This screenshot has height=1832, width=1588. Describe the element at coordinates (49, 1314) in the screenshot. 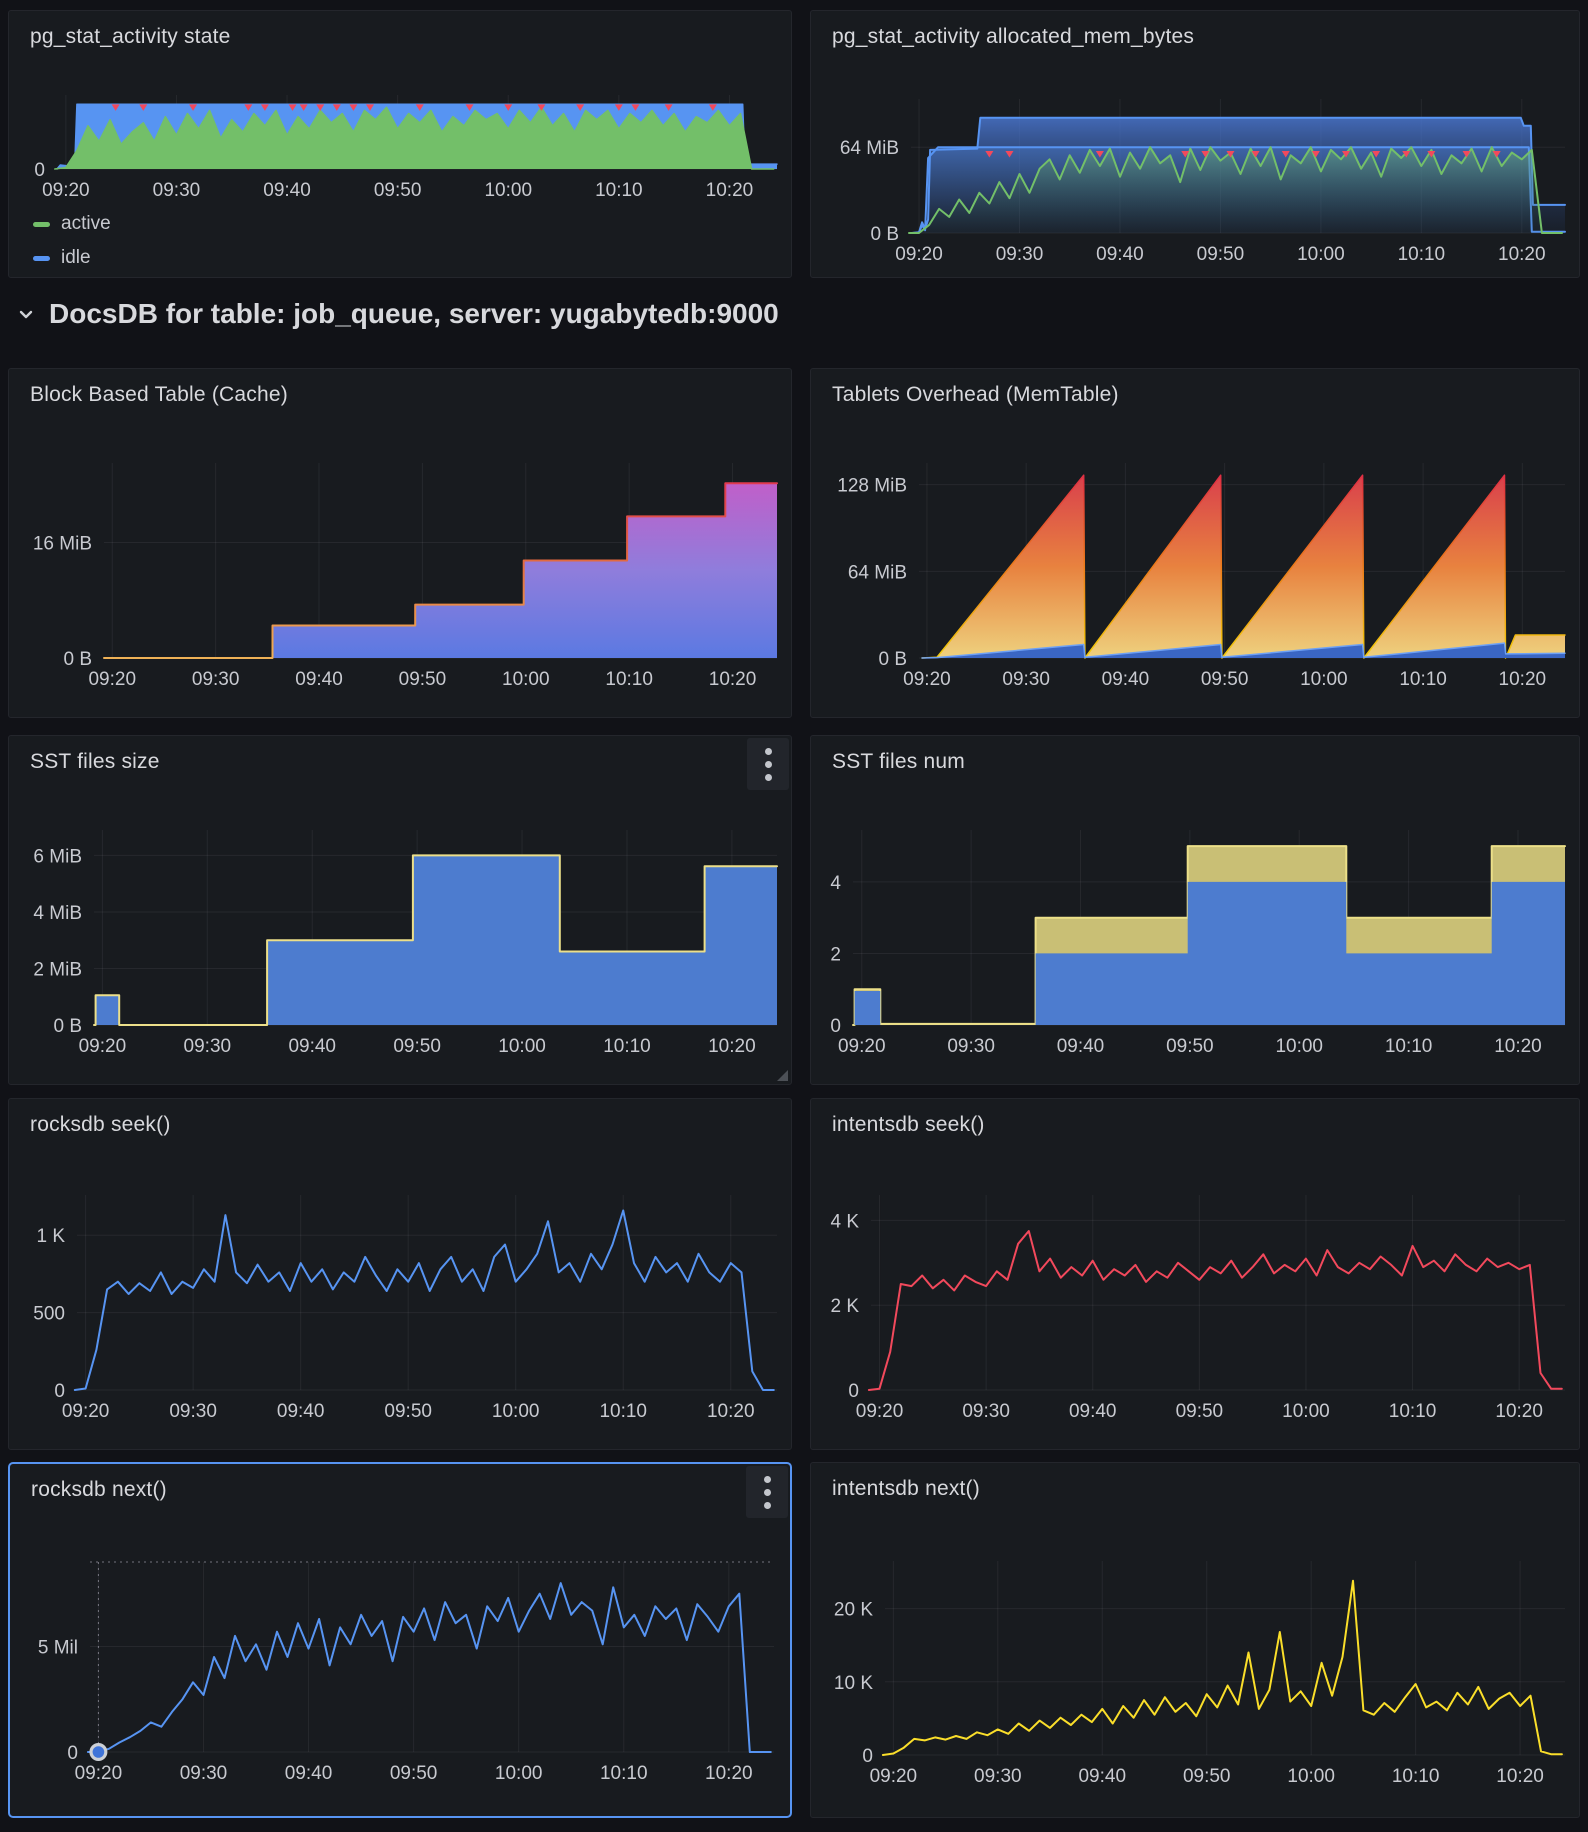

I see `svg-text: 500` at that location.